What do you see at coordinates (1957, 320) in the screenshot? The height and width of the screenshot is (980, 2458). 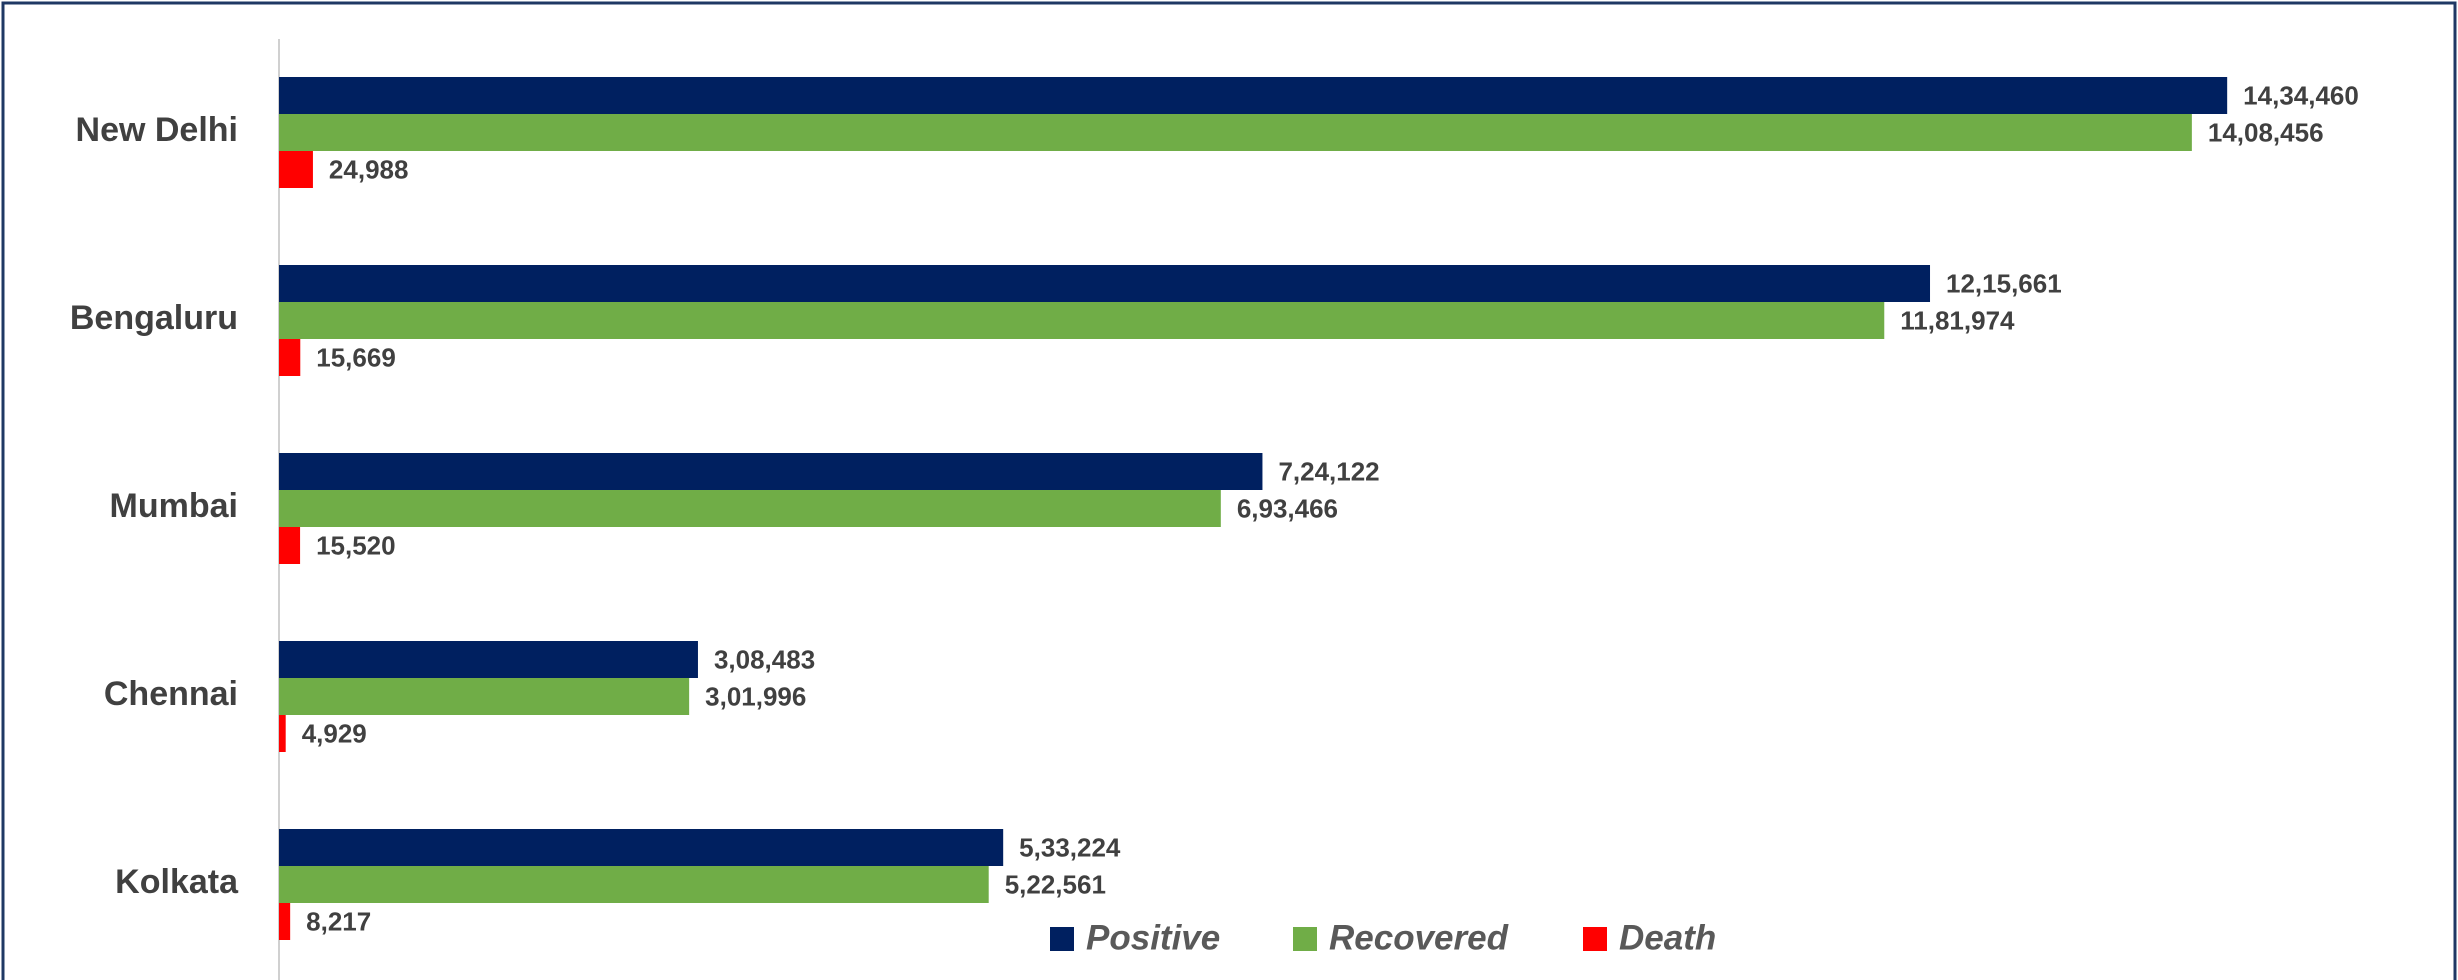 I see `value-label: 11,81,974` at bounding box center [1957, 320].